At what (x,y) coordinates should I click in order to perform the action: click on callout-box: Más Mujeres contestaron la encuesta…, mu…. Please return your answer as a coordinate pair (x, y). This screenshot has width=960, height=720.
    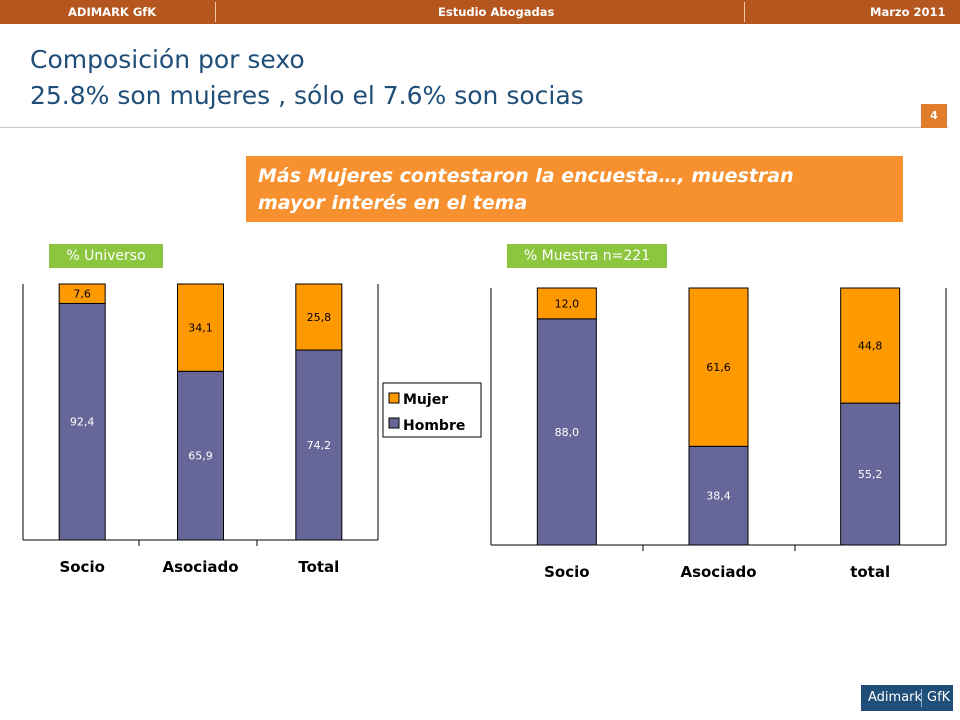
    Looking at the image, I should click on (574, 189).